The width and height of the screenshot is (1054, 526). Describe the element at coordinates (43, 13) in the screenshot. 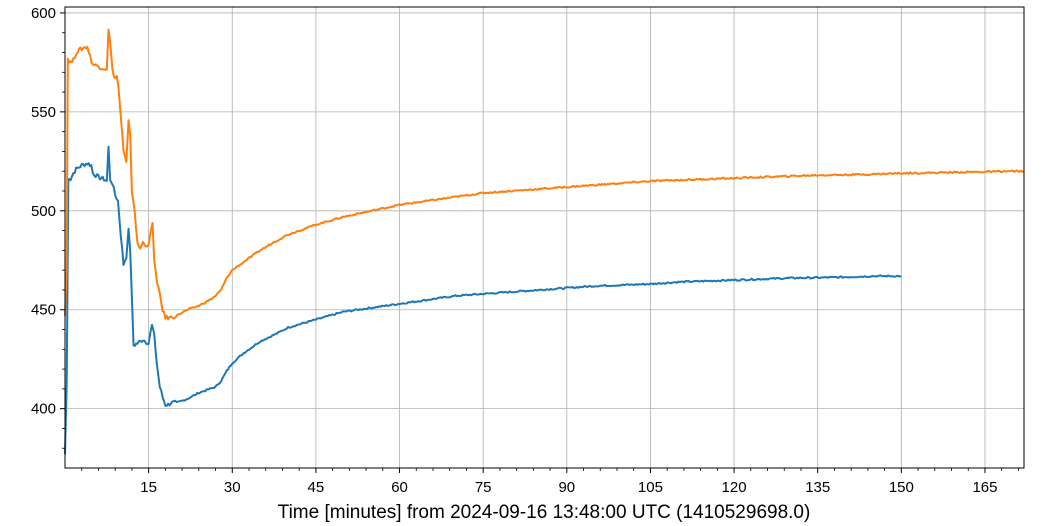

I see `y-tick-label: 600` at that location.